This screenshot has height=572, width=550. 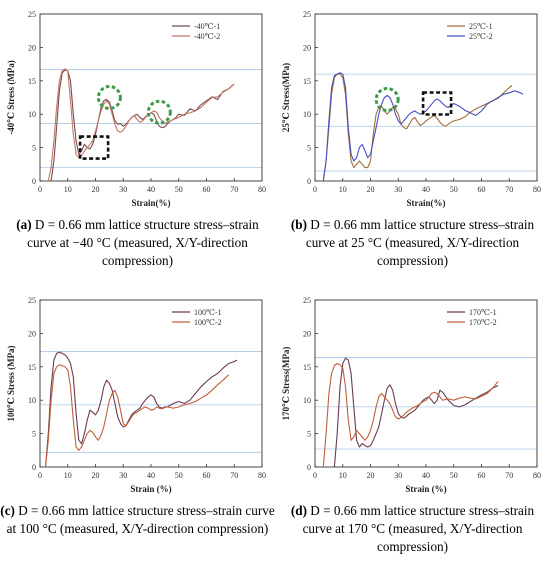 What do you see at coordinates (7, 510) in the screenshot?
I see `caption-c-label: (c)` at bounding box center [7, 510].